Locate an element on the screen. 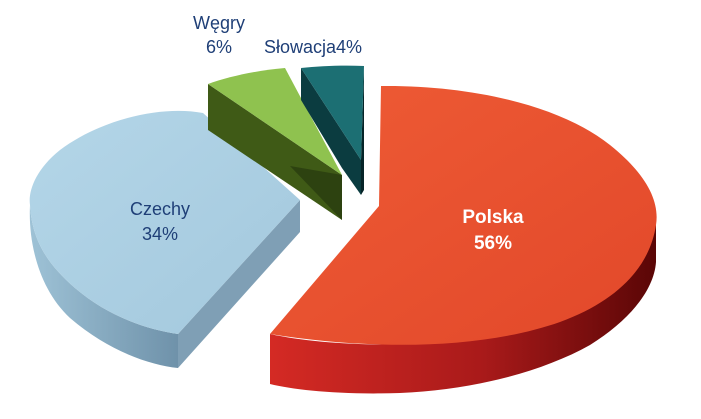 This screenshot has width=701, height=419. label-polska-name: Polska is located at coordinates (493, 217).